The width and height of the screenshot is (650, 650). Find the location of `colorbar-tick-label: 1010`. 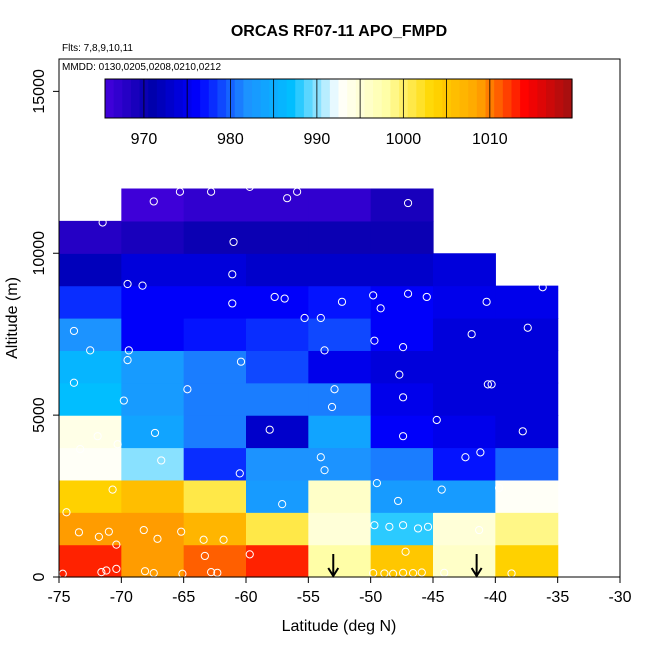

colorbar-tick-label: 1010 is located at coordinates (490, 139).